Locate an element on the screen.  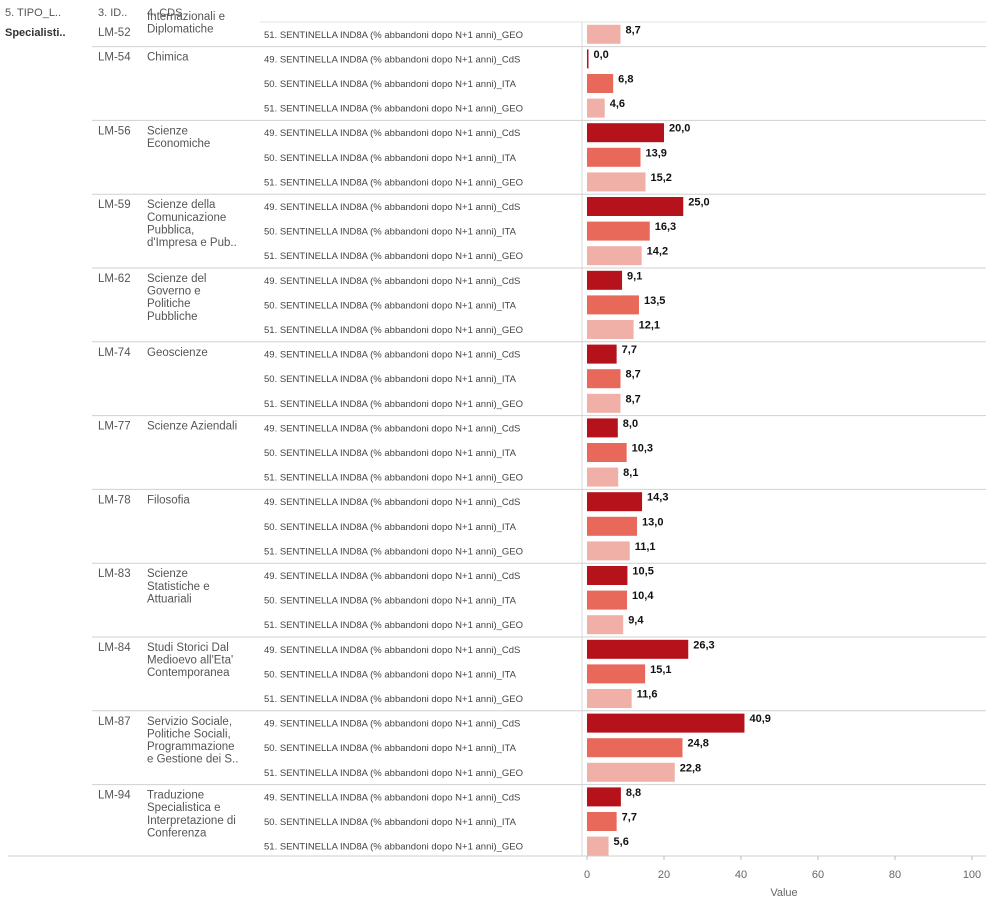
x-tick-label: 20 is located at coordinates (664, 875).